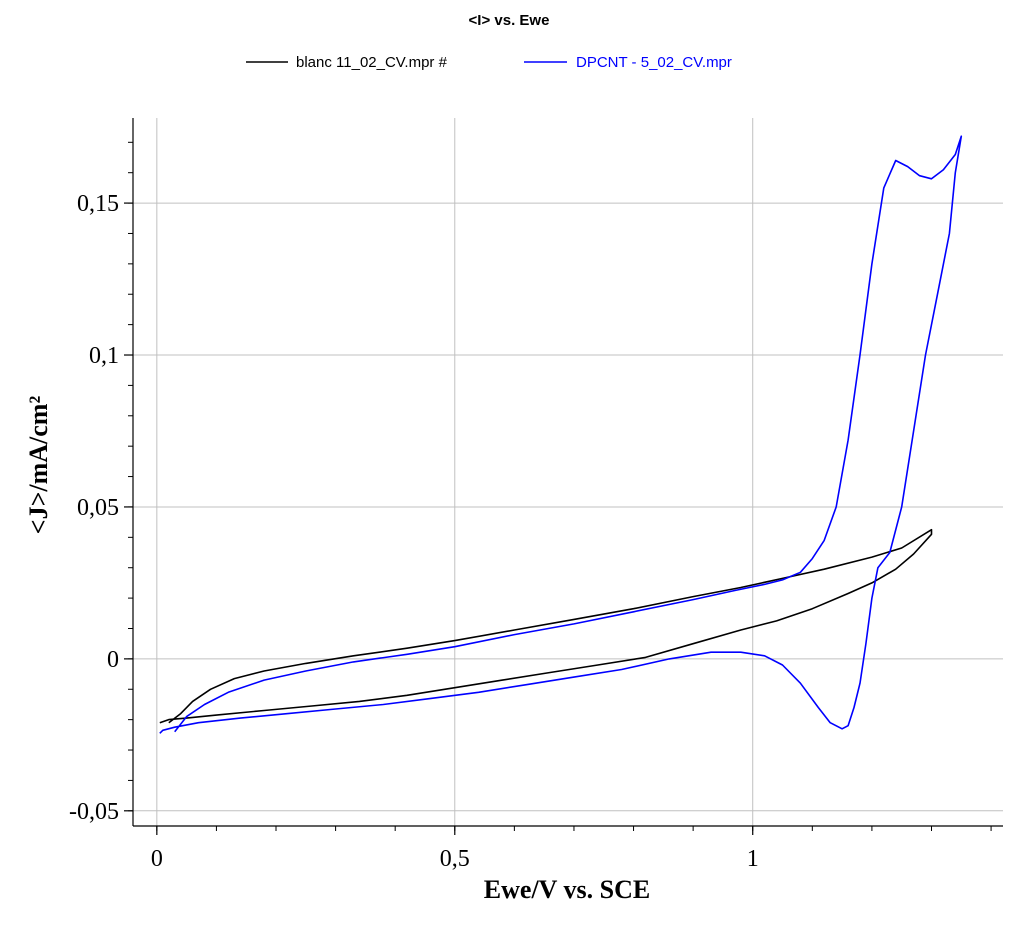  Describe the element at coordinates (509, 20) in the screenshot. I see `chart-title: <I> vs. Ewe` at that location.